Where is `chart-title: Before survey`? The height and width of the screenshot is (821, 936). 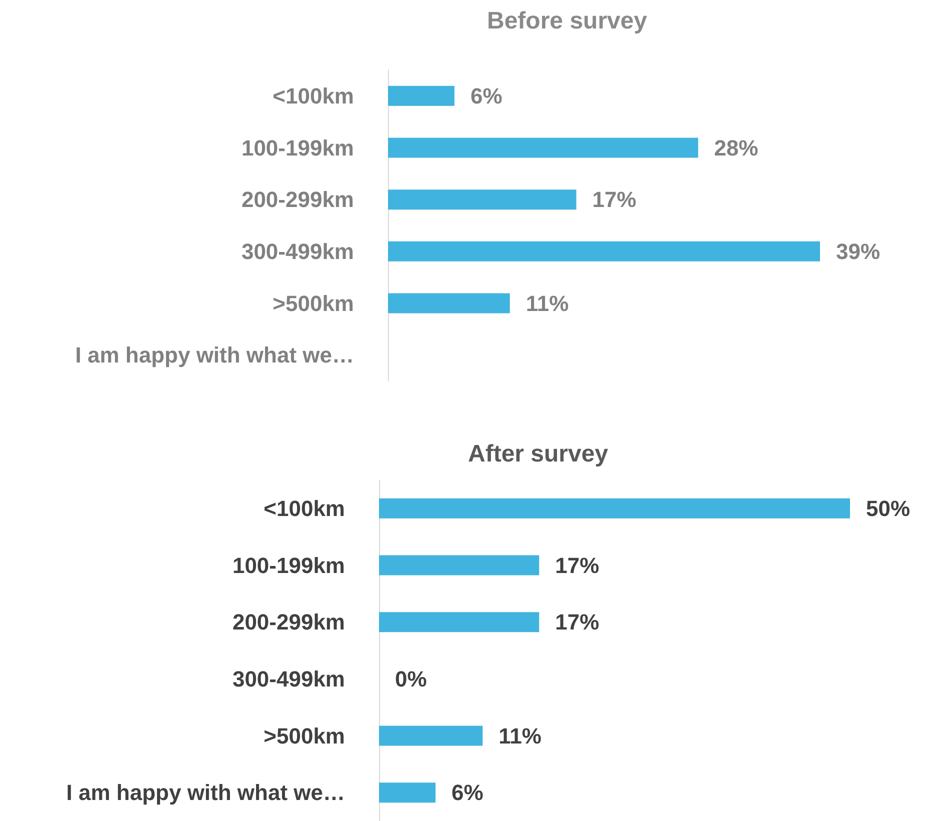
chart-title: Before survey is located at coordinates (567, 21).